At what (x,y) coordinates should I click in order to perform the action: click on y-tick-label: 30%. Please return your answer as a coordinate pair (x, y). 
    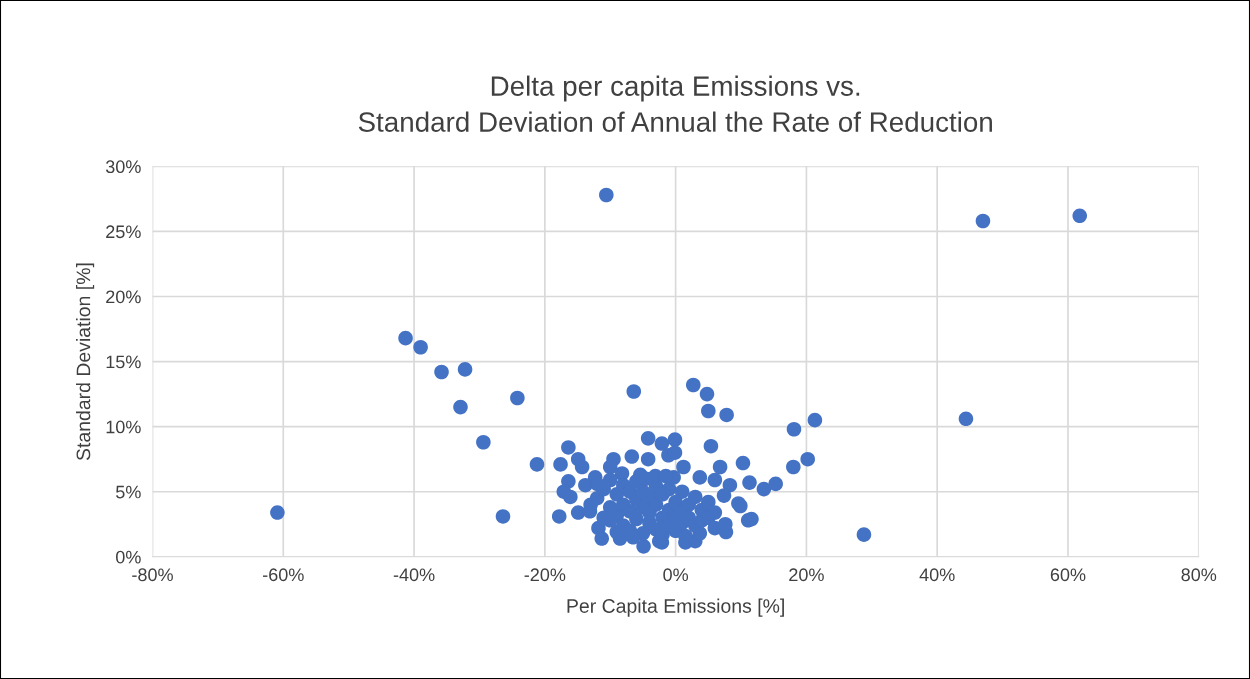
    Looking at the image, I should click on (123, 167).